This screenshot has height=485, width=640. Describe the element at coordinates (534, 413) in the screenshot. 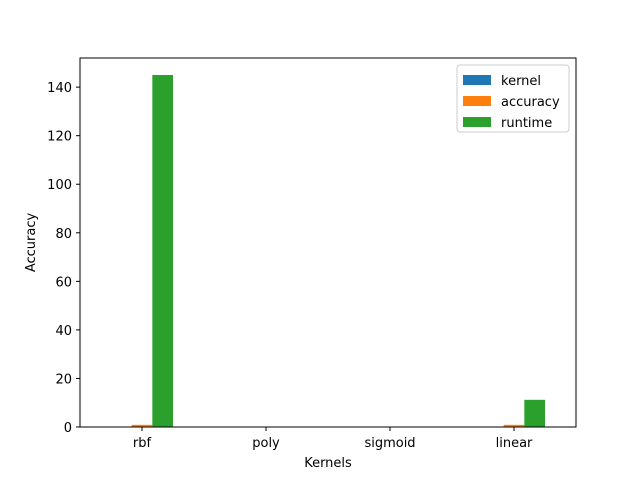

I see `bar-runtime-linear` at that location.